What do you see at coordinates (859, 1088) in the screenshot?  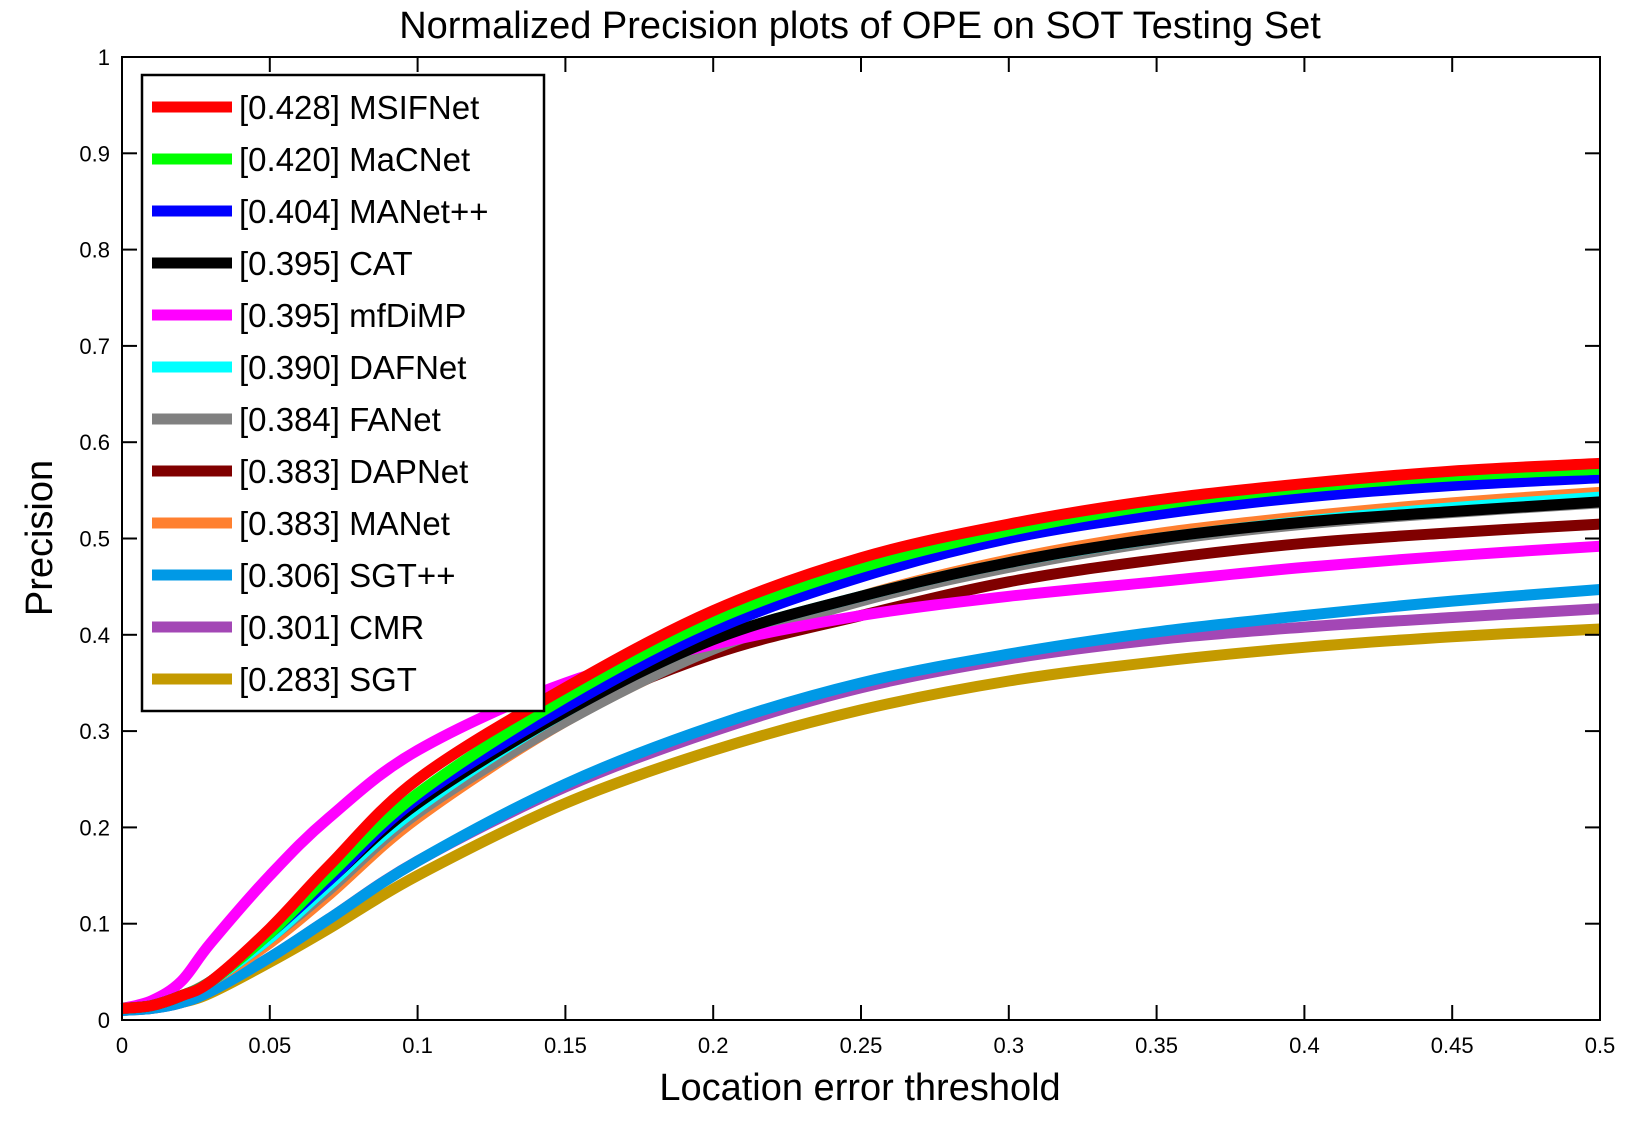 I see `x-axis-label: Location error threshold` at bounding box center [859, 1088].